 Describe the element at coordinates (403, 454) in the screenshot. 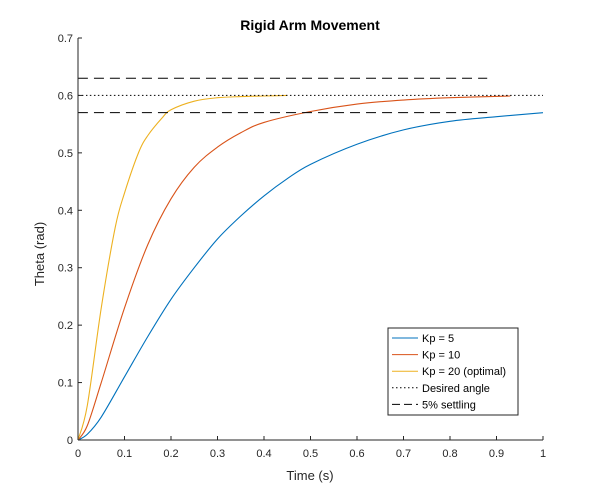

I see `x-tick-label: 0.7` at that location.